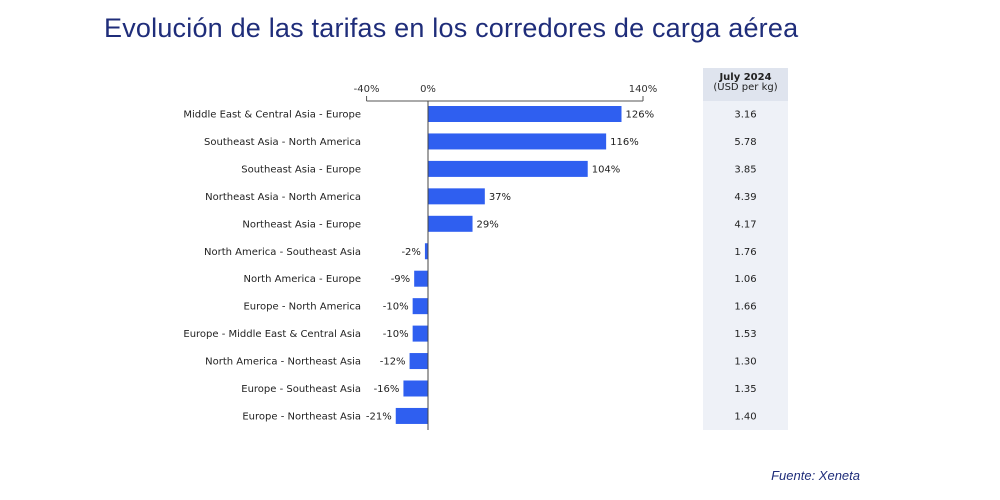  I want to click on table-header-bg, so click(745, 84).